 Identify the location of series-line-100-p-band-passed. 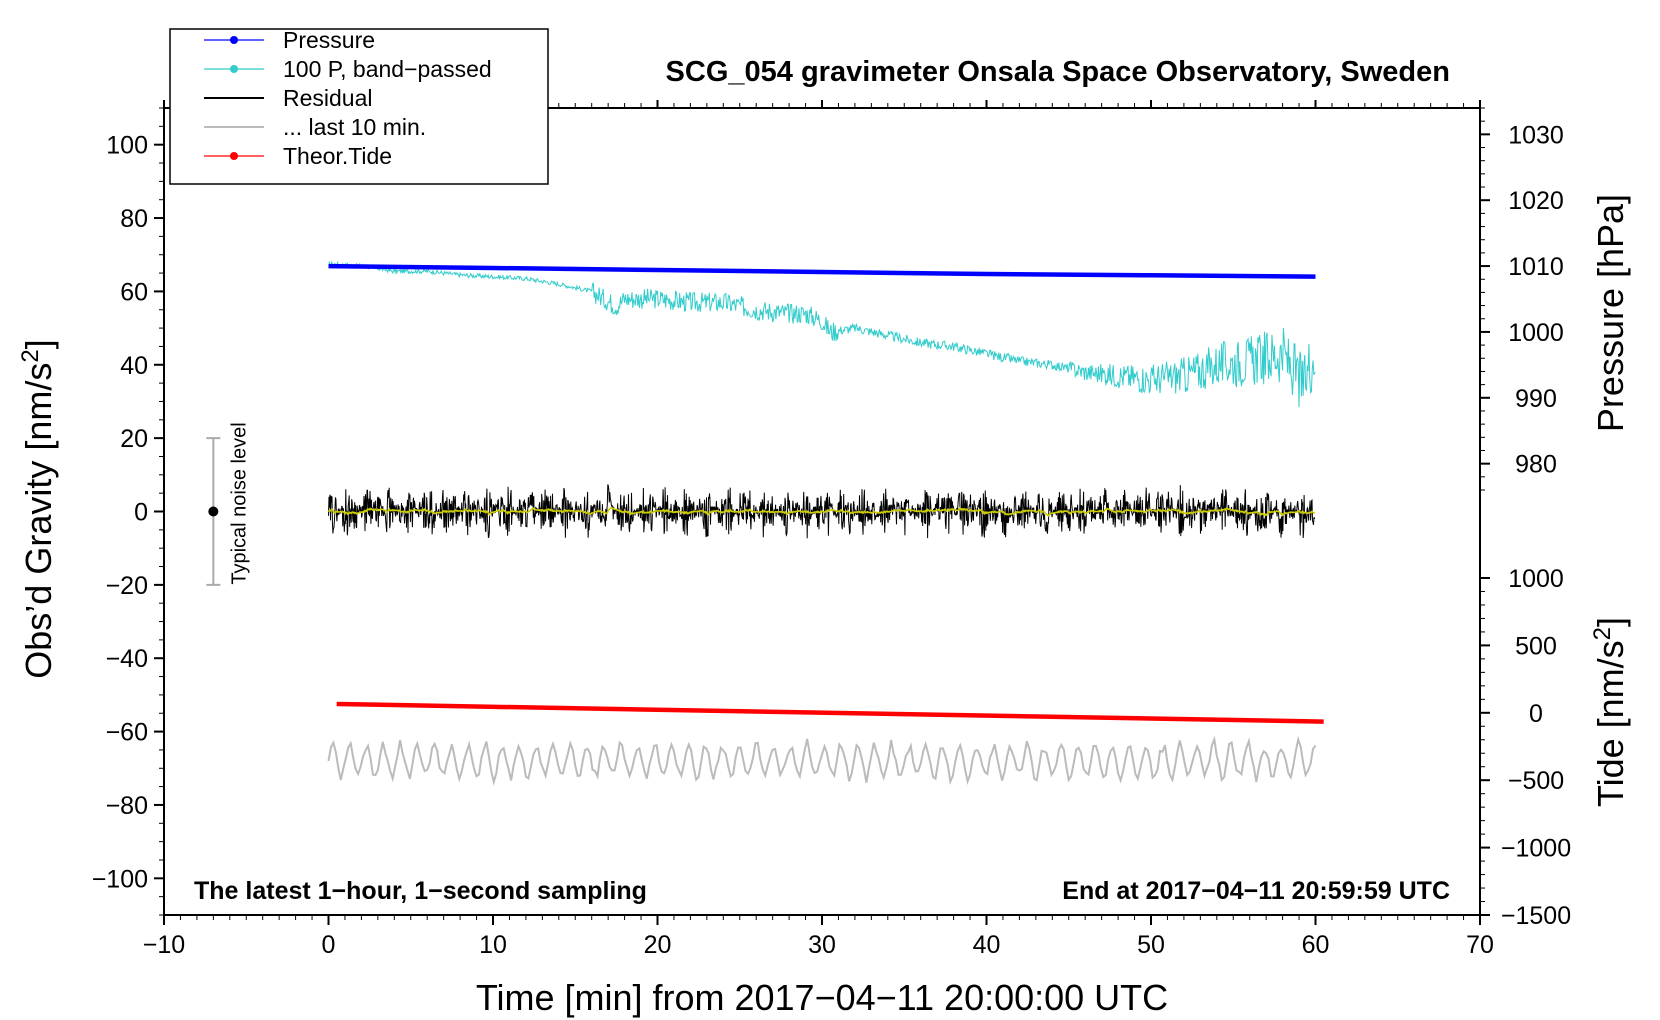
(822, 334).